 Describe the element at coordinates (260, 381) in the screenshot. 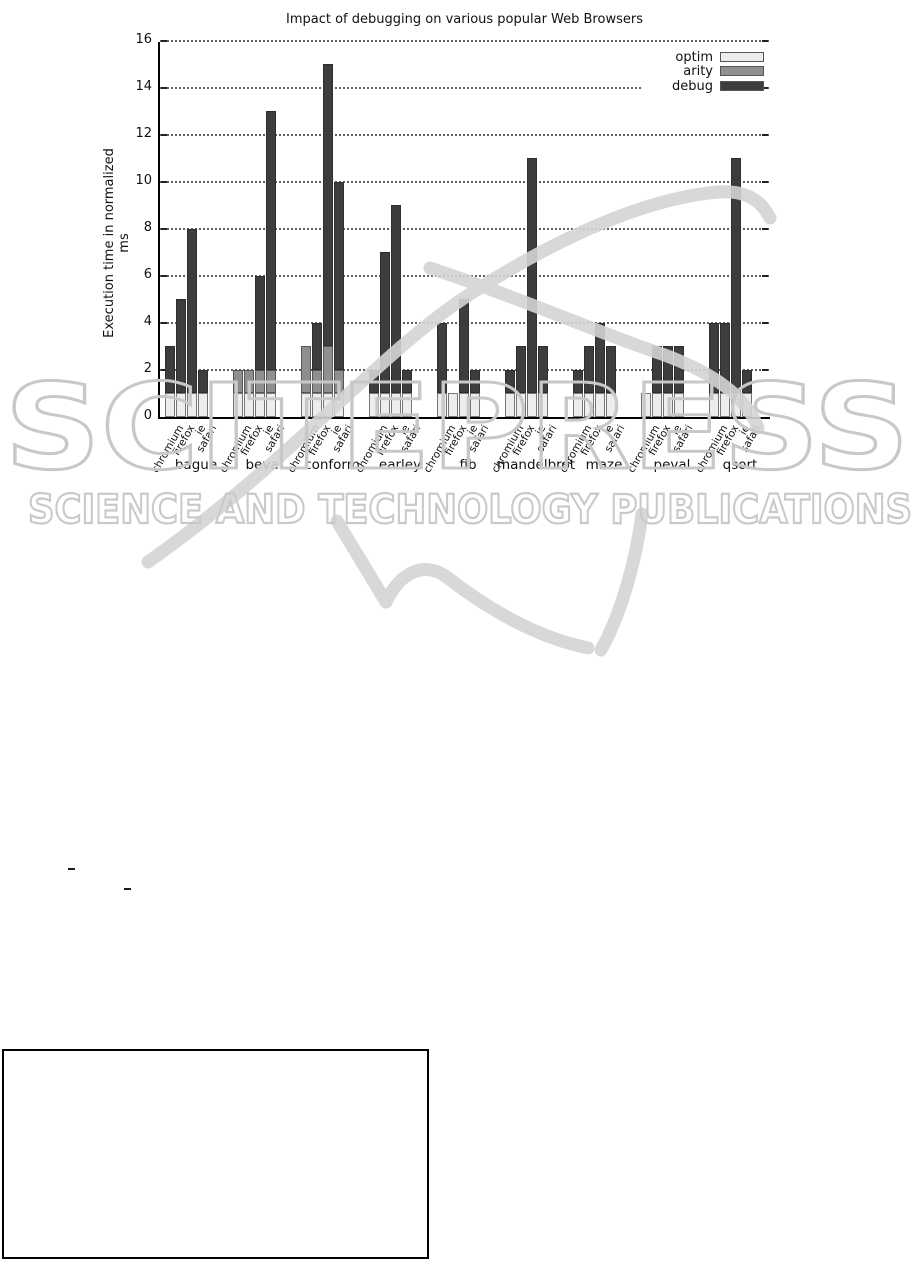

I see `bar-segment-beval-ie-arity` at that location.